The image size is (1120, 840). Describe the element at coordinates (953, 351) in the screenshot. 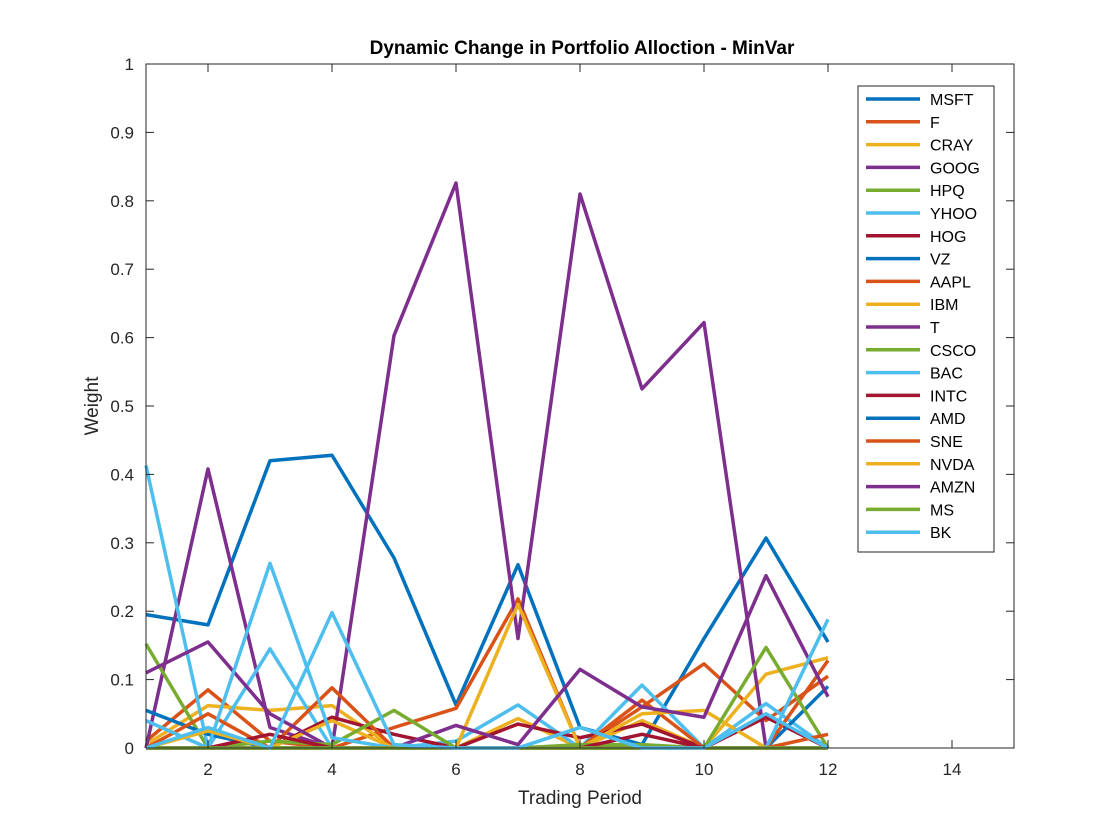

I see `legend-label-csco: CSCO` at that location.